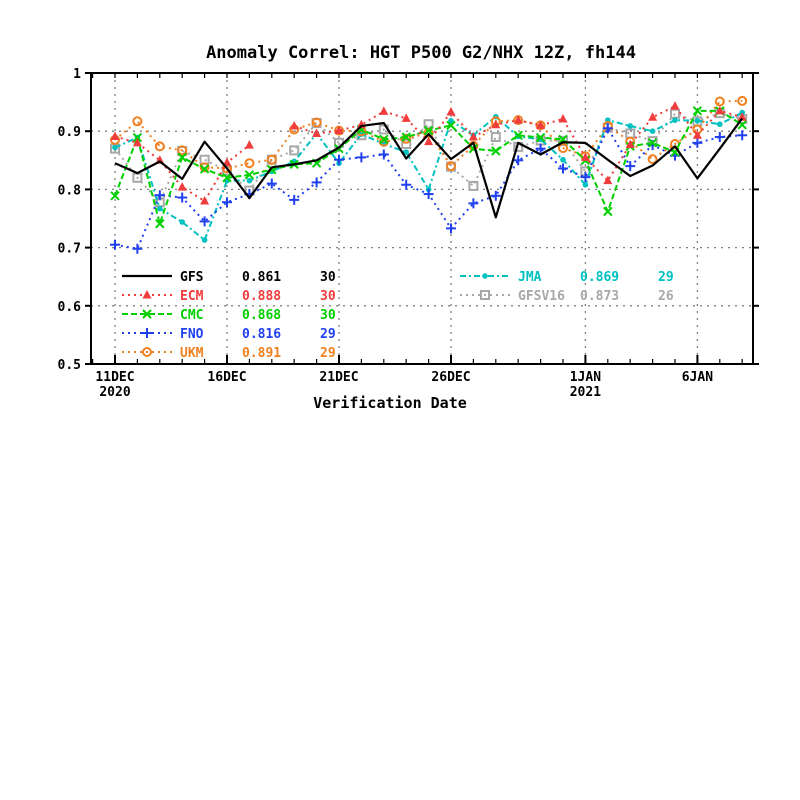 The height and width of the screenshot is (800, 800). What do you see at coordinates (697, 377) in the screenshot?
I see `x-tick-label: 6JAN` at bounding box center [697, 377].